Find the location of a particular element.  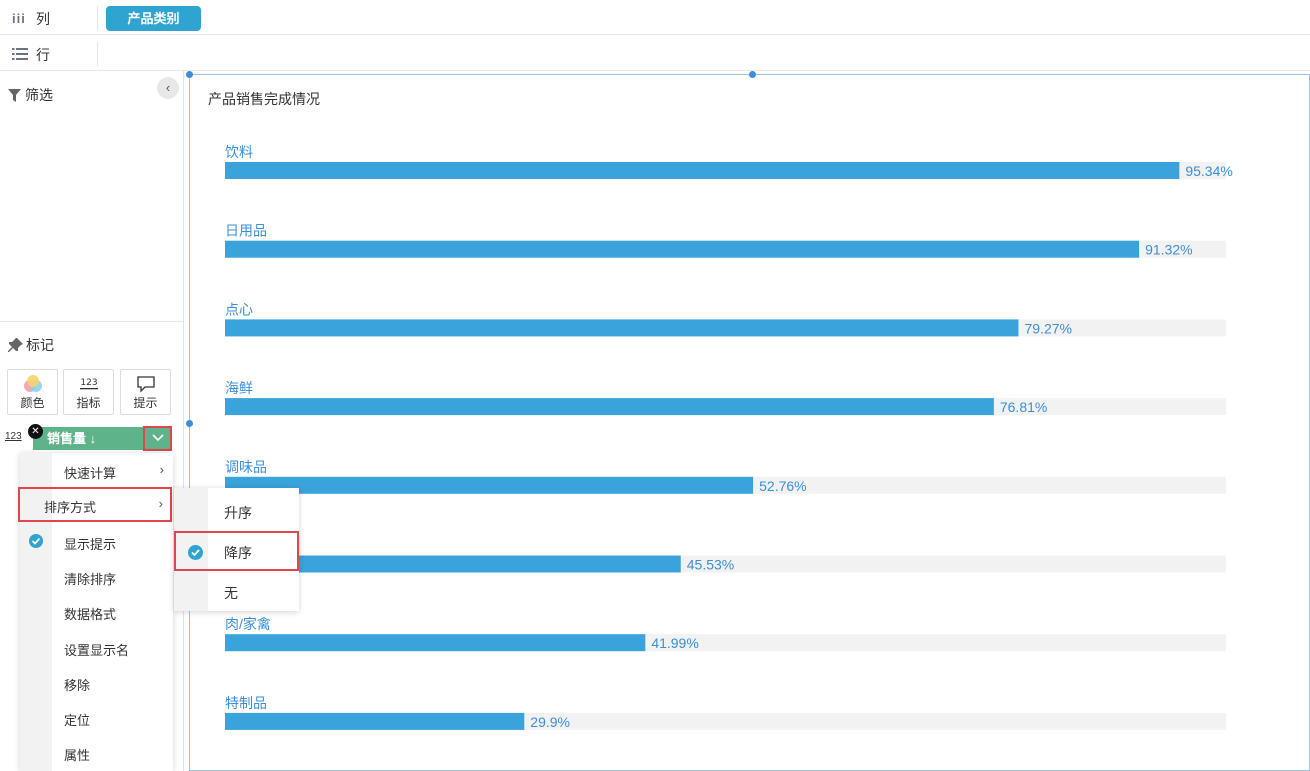

measure-context-menu is located at coordinates (96, 612).